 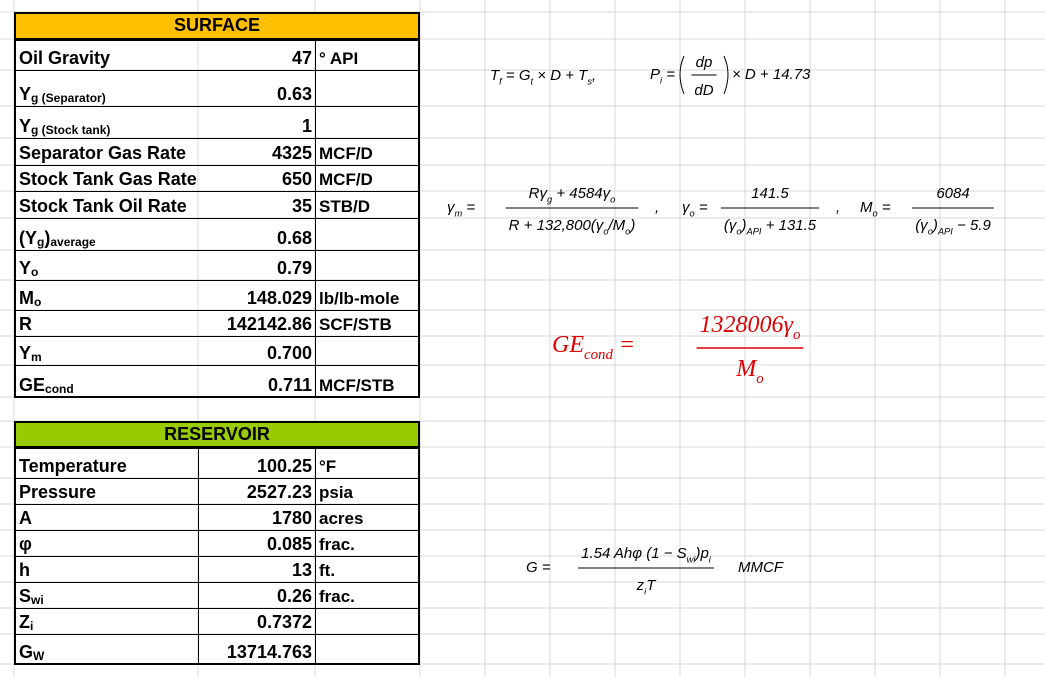 I want to click on subscript: W, so click(x=39, y=656).